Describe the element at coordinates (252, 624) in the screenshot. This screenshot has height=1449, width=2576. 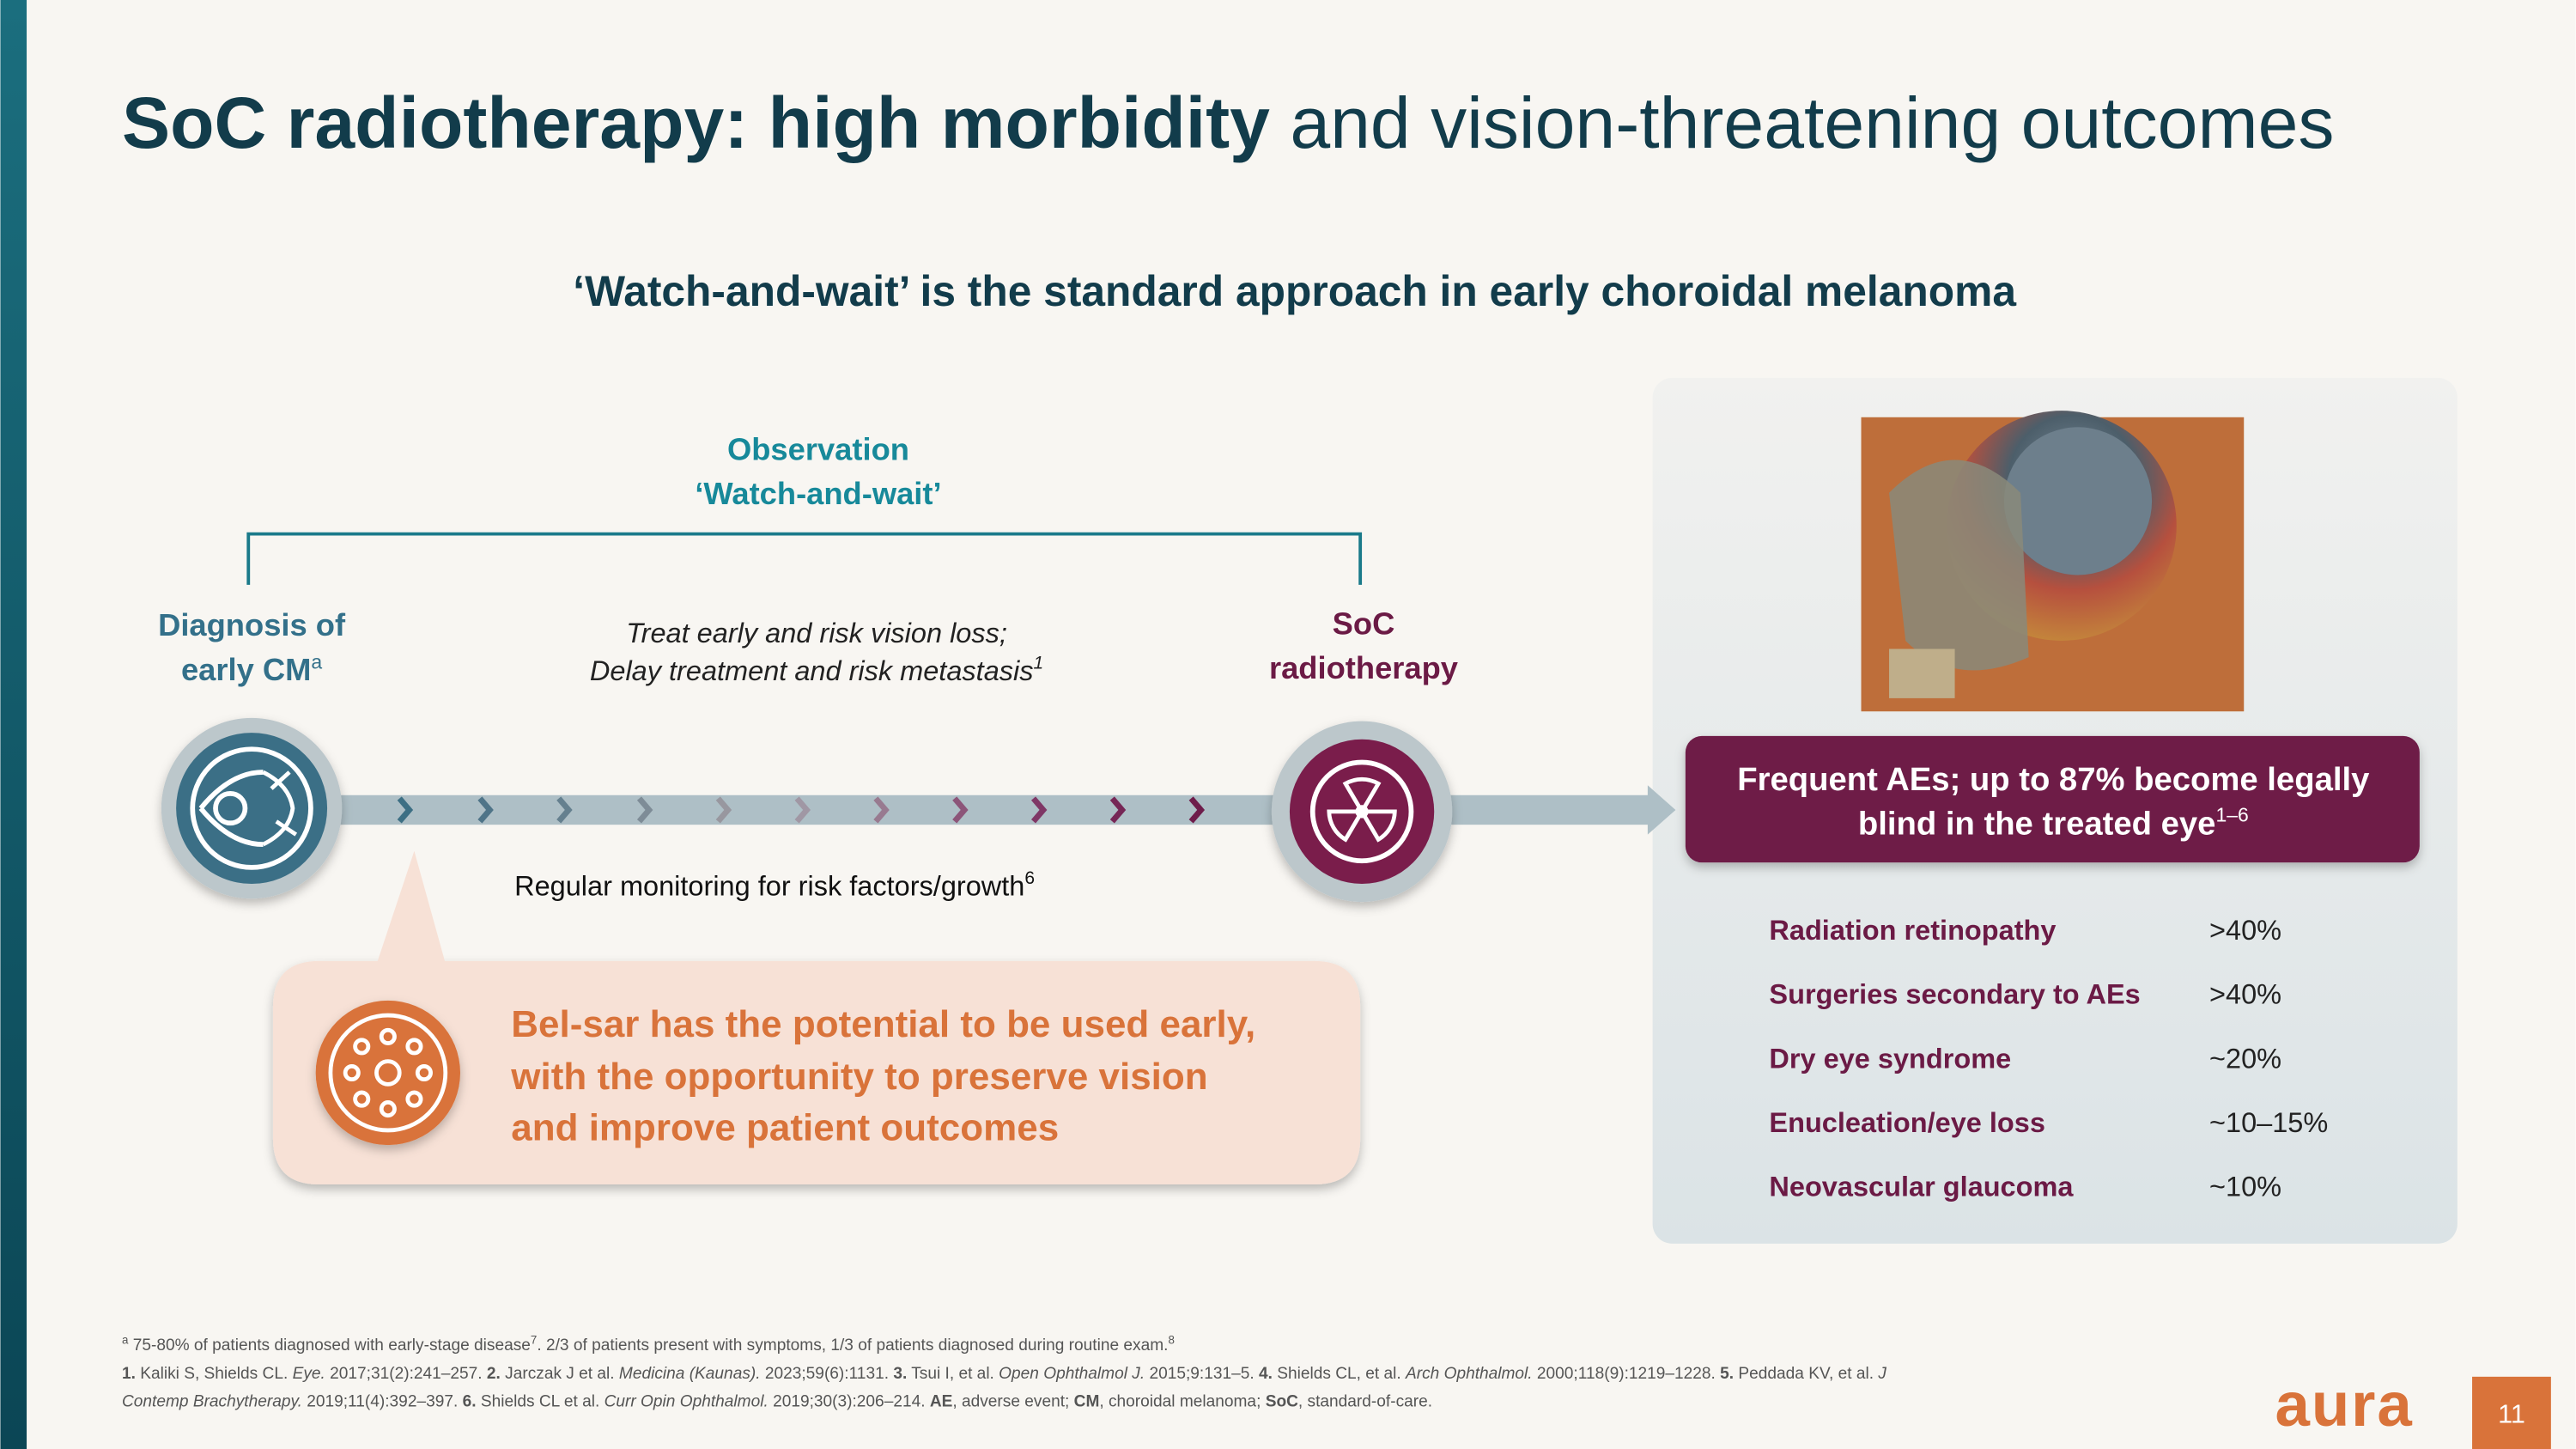
I see `diagnosis-label: Diagnosis of` at that location.